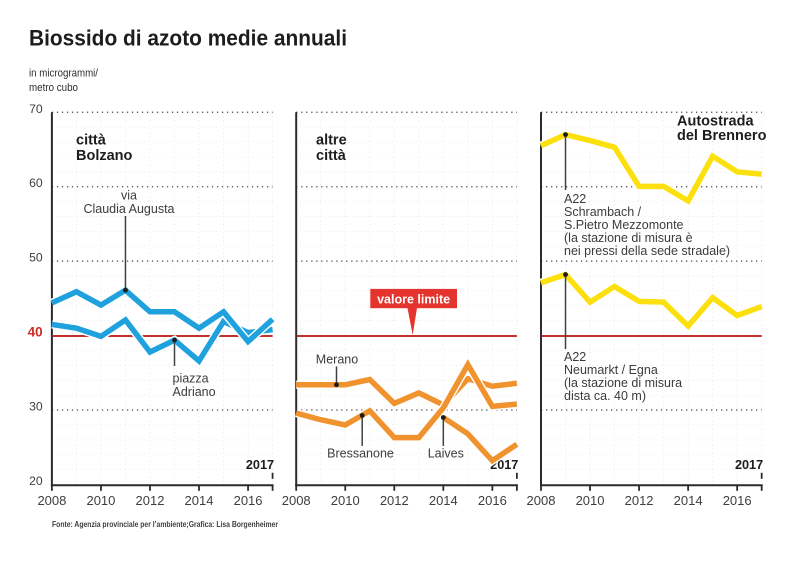  Describe the element at coordinates (722, 136) in the screenshot. I see `svg-text: del Brennero` at that location.